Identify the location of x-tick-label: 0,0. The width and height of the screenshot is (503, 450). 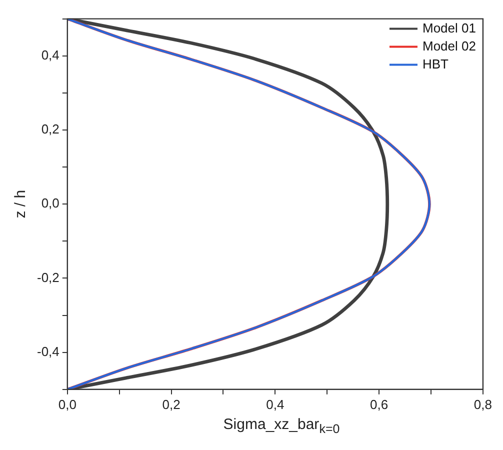
(67, 404).